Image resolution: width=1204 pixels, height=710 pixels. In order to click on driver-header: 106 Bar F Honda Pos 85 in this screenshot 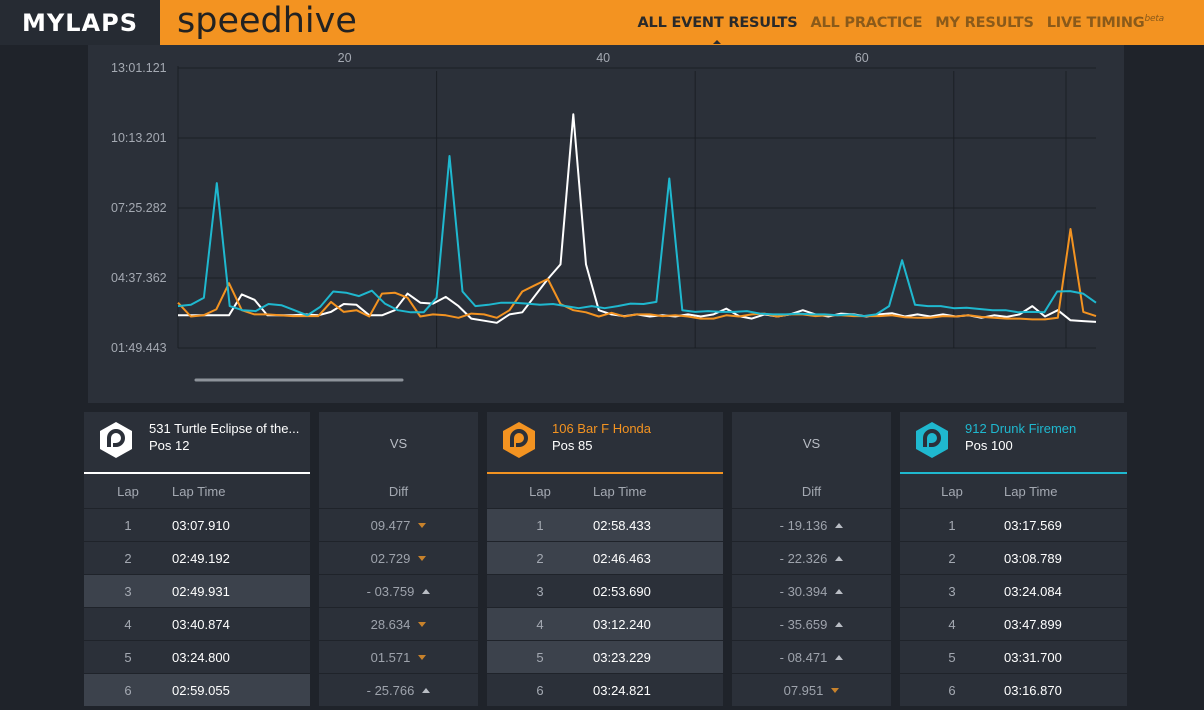, I will do `click(605, 443)`.